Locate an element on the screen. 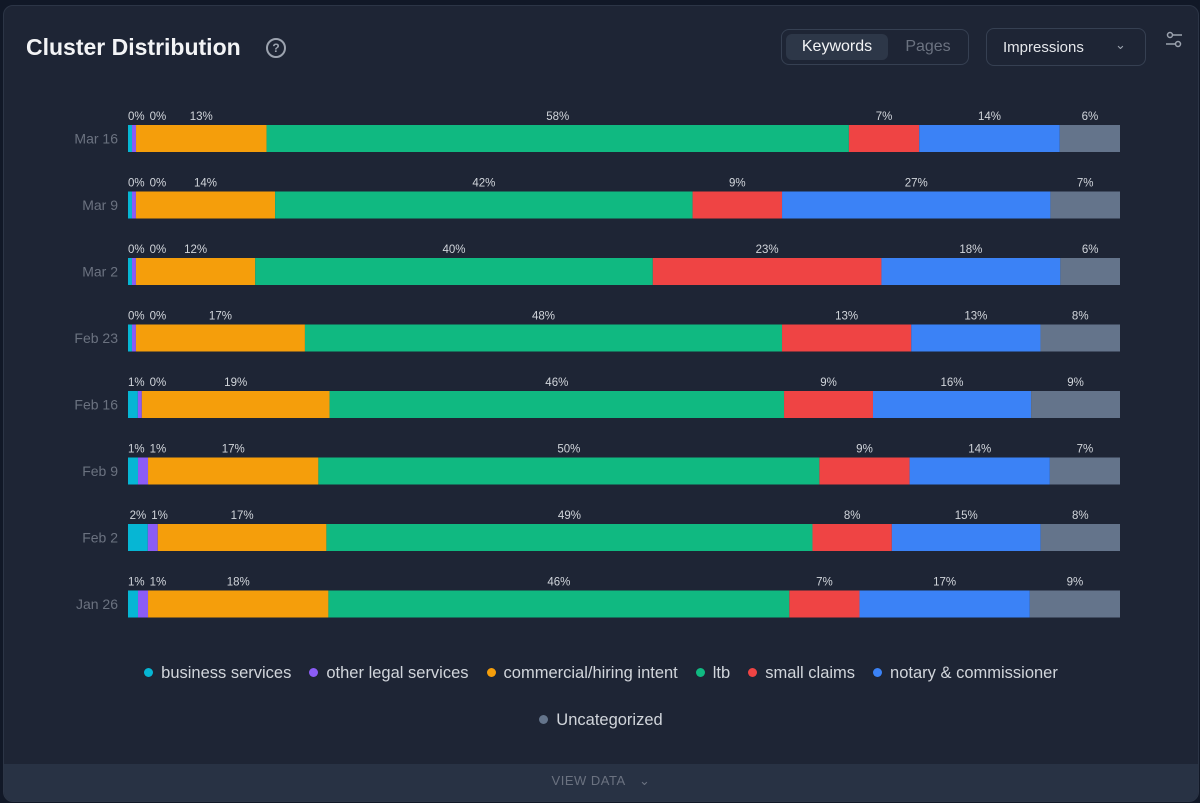 The image size is (1200, 803). category-label: Feb 2 is located at coordinates (100, 538).